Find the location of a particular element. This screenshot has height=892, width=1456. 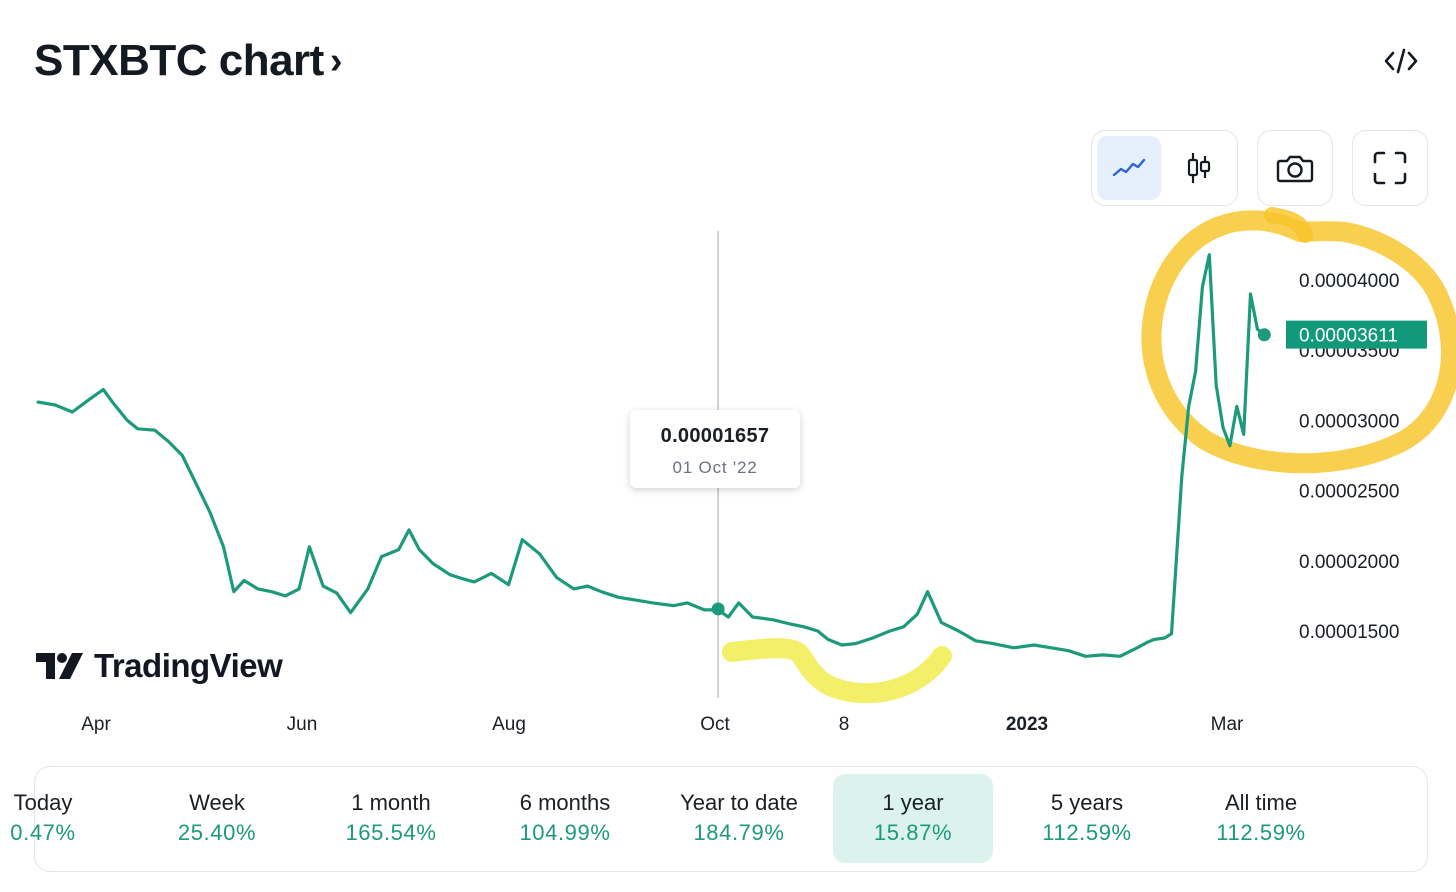

x-tick-label: Aug is located at coordinates (509, 724).